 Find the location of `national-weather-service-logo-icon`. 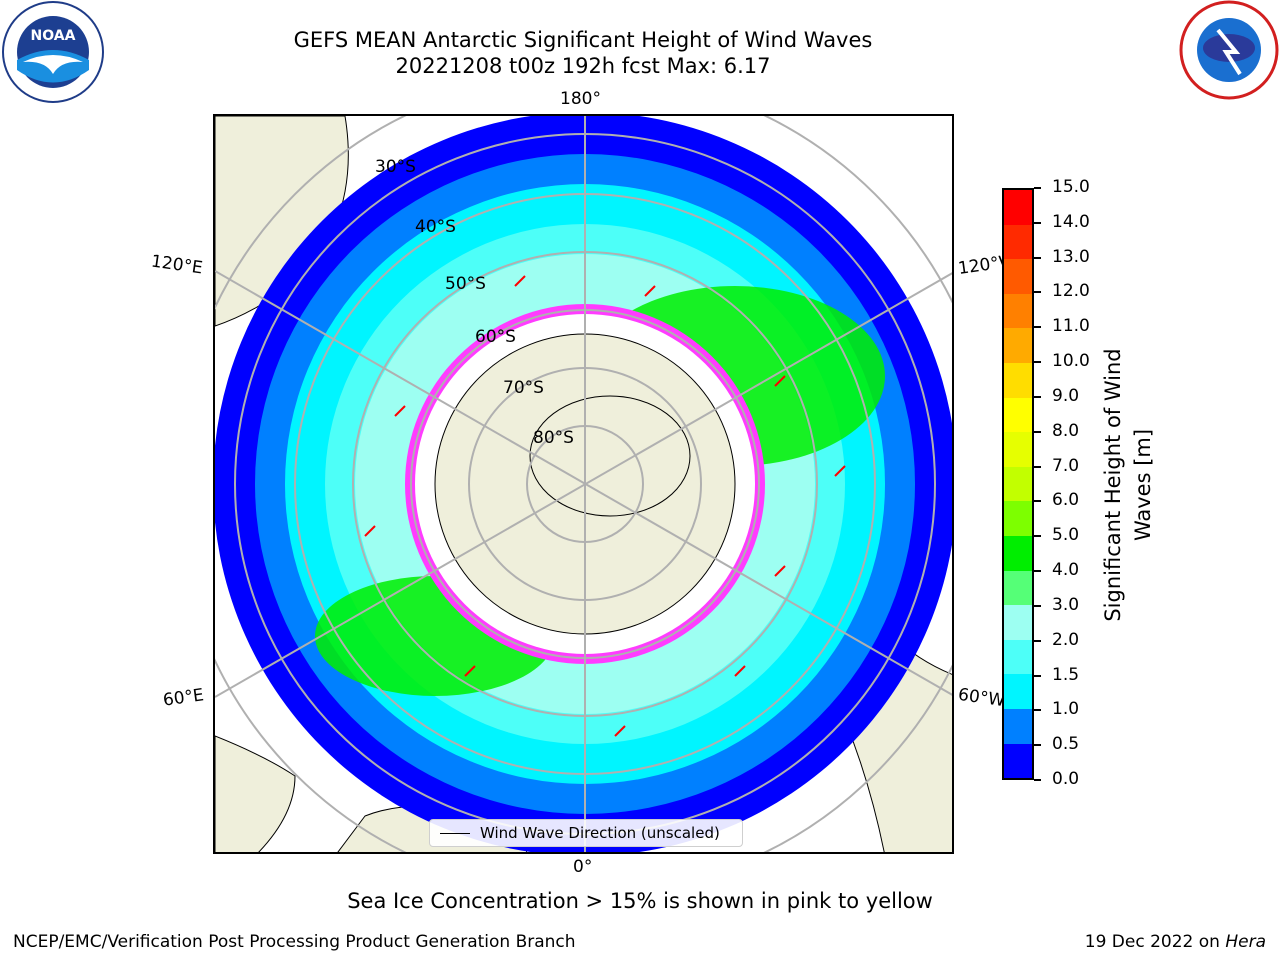

national-weather-service-logo-icon is located at coordinates (1229, 50).